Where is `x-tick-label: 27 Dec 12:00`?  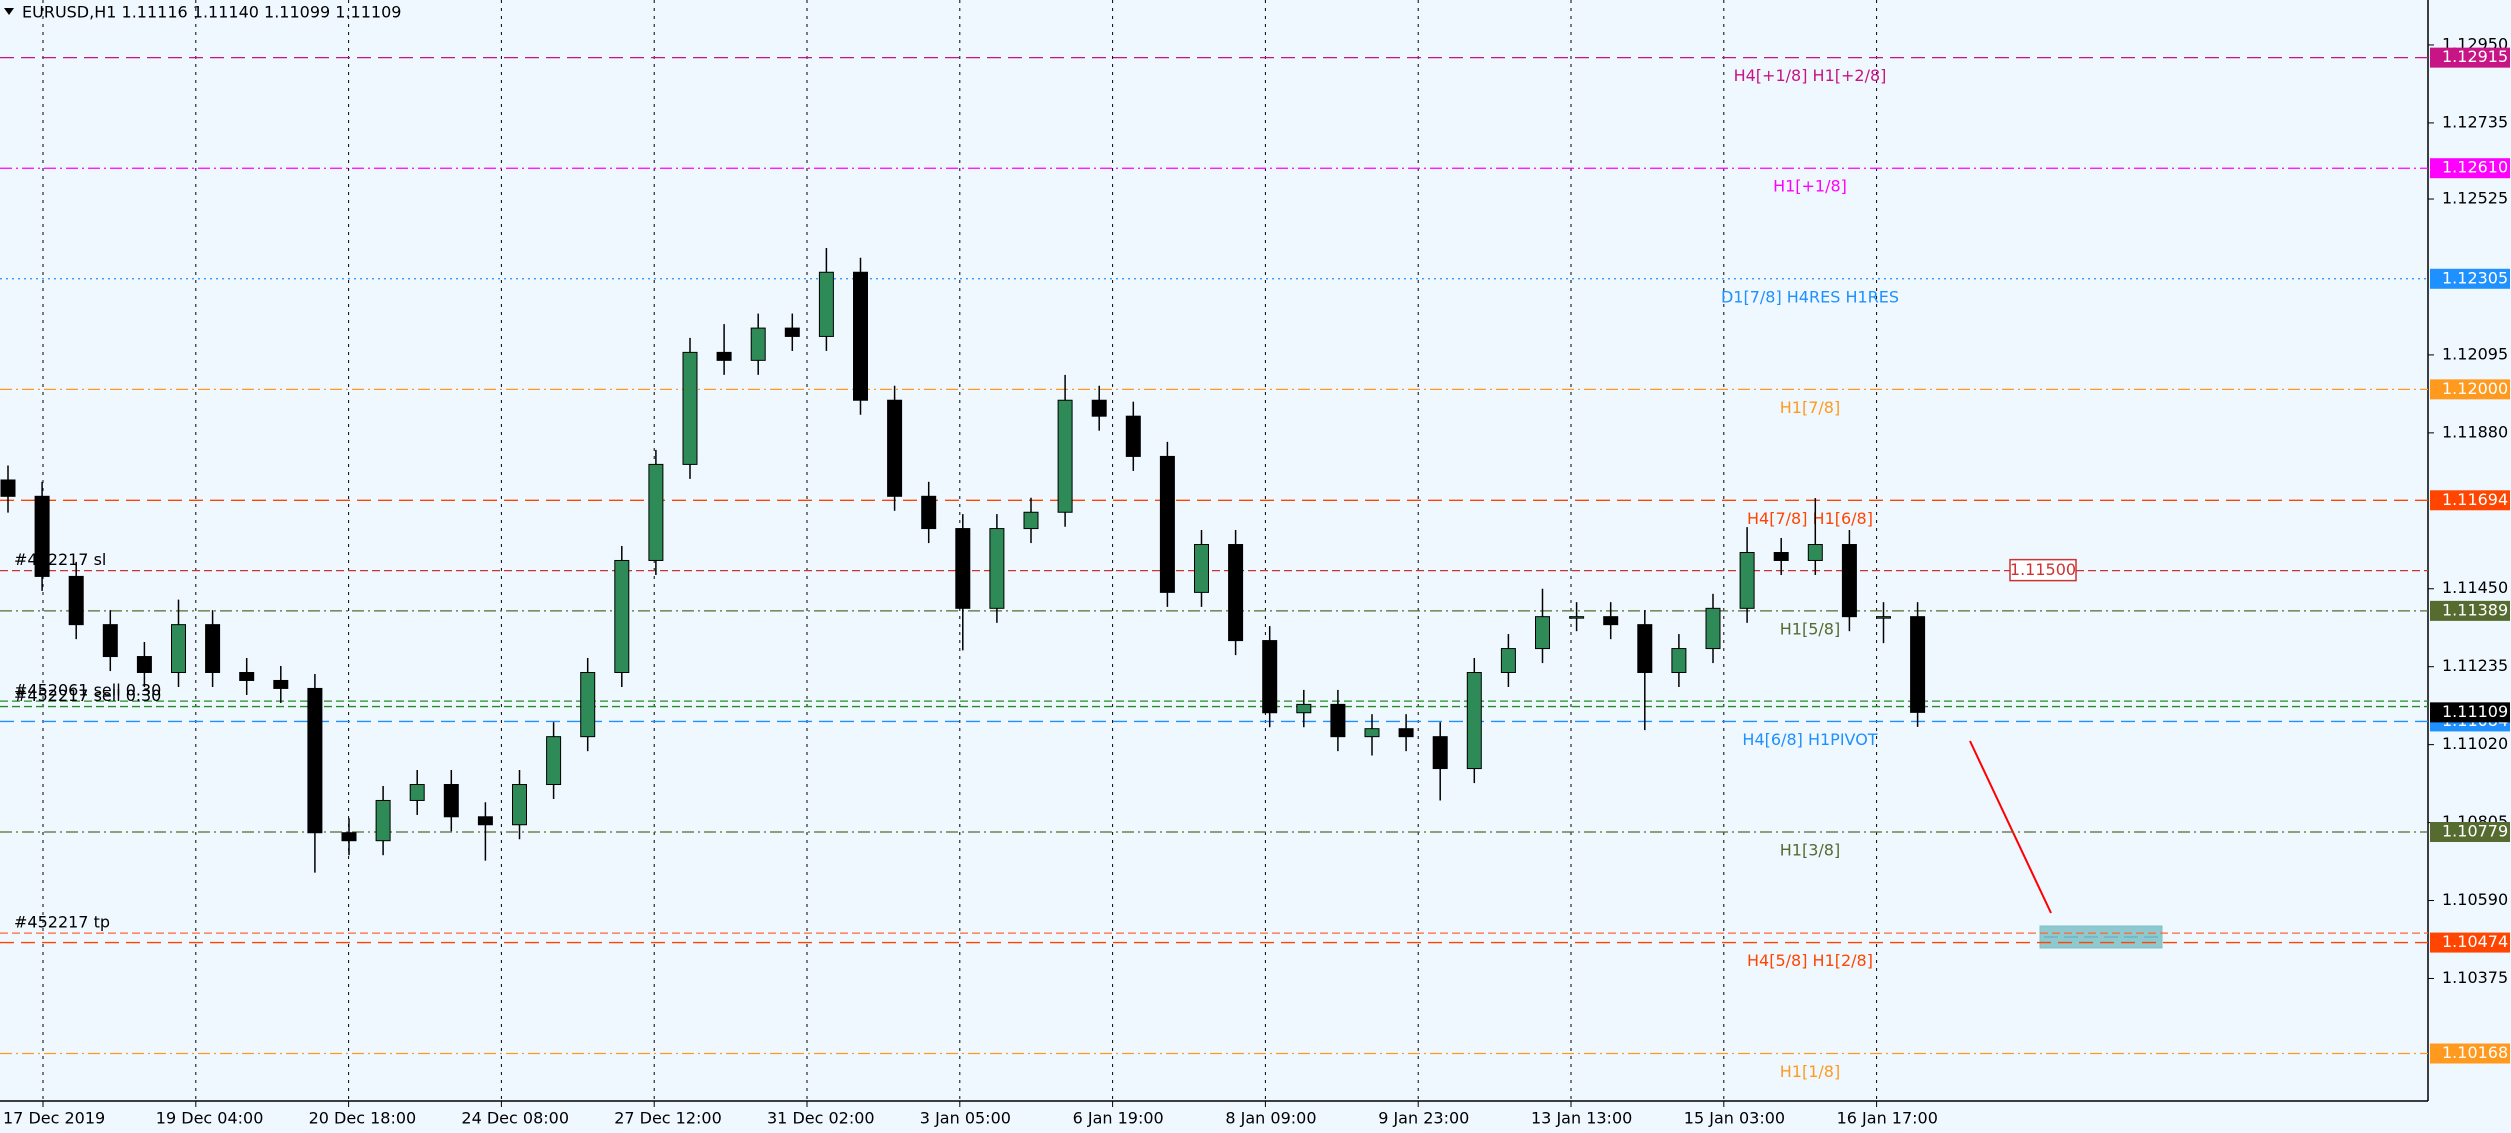
x-tick-label: 27 Dec 12:00 is located at coordinates (668, 1118).